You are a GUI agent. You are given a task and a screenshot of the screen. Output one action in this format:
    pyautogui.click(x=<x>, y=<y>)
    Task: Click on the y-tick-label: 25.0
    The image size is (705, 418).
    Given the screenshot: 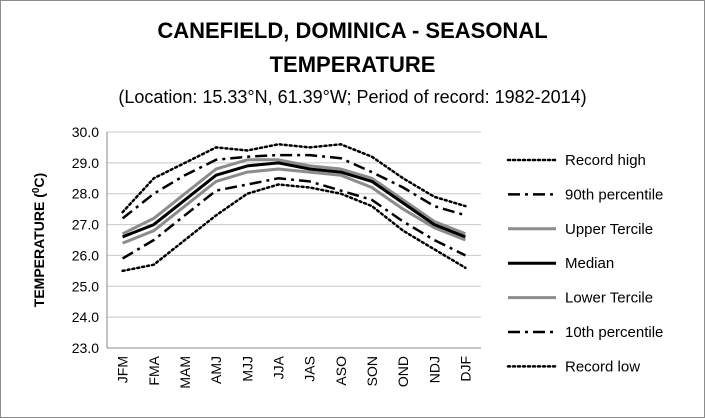 What is the action you would take?
    pyautogui.click(x=85, y=286)
    